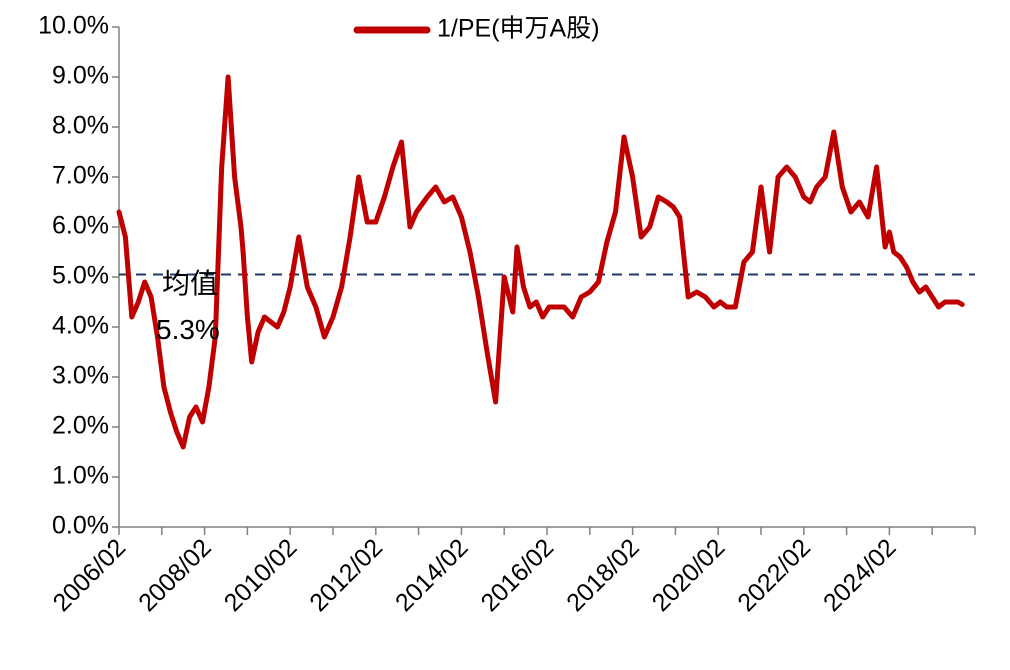 Image resolution: width=1010 pixels, height=670 pixels. I want to click on y-tick-label: 6.0%, so click(80, 226).